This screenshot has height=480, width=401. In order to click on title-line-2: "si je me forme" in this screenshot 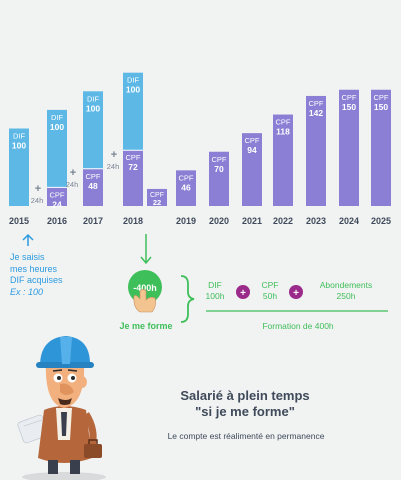, I will do `click(245, 411)`.